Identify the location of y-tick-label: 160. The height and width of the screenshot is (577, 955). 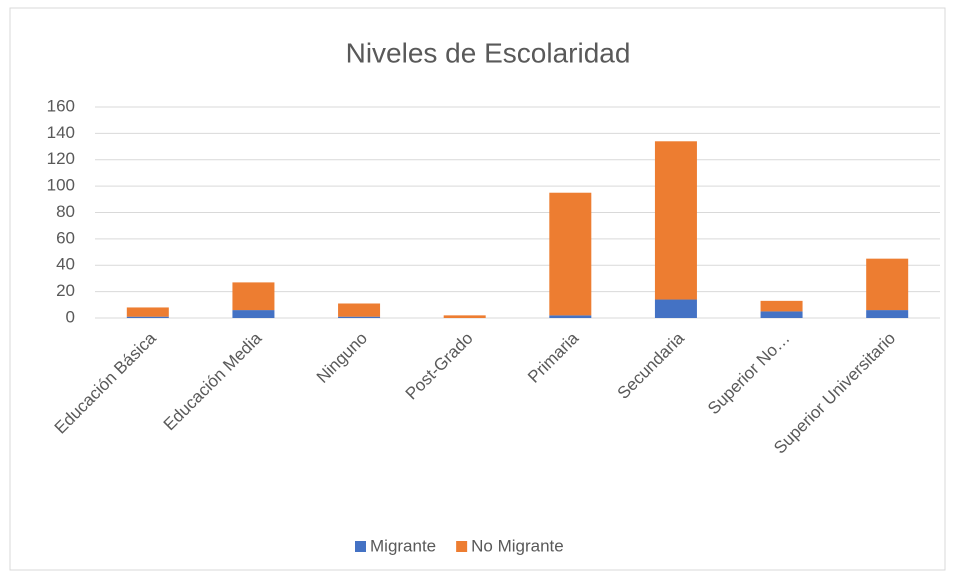
(61, 105).